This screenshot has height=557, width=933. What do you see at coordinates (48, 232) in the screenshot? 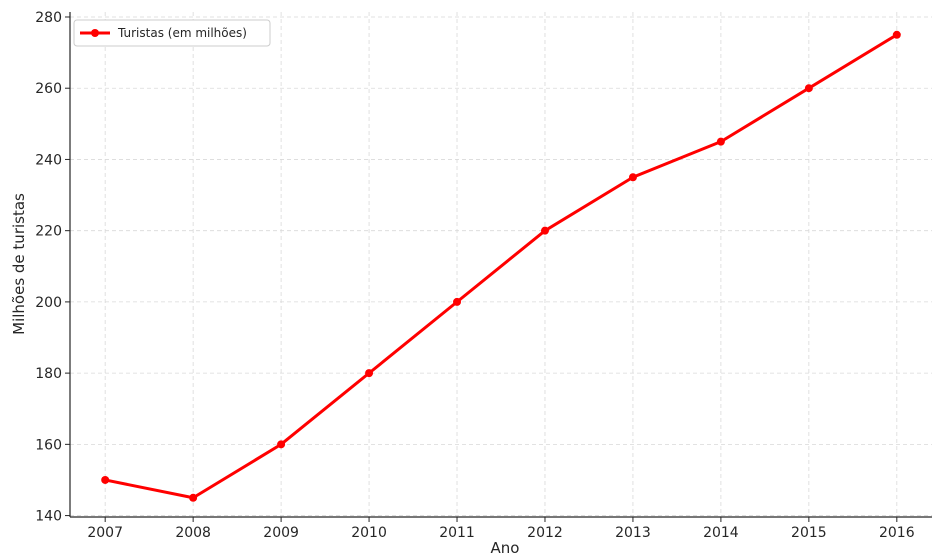
I see `y-tick-label: 220` at bounding box center [48, 232].